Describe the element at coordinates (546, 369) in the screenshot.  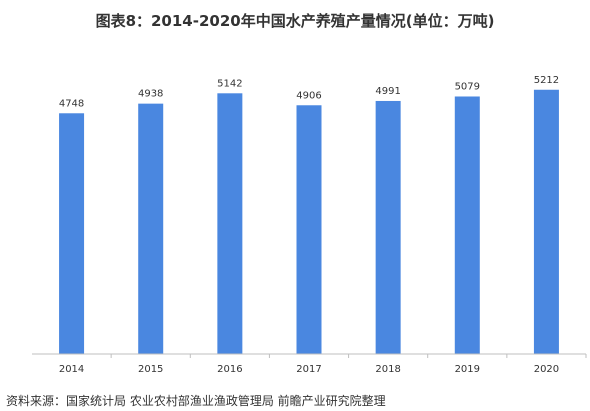
I see `x-tick-2020: 2020` at that location.